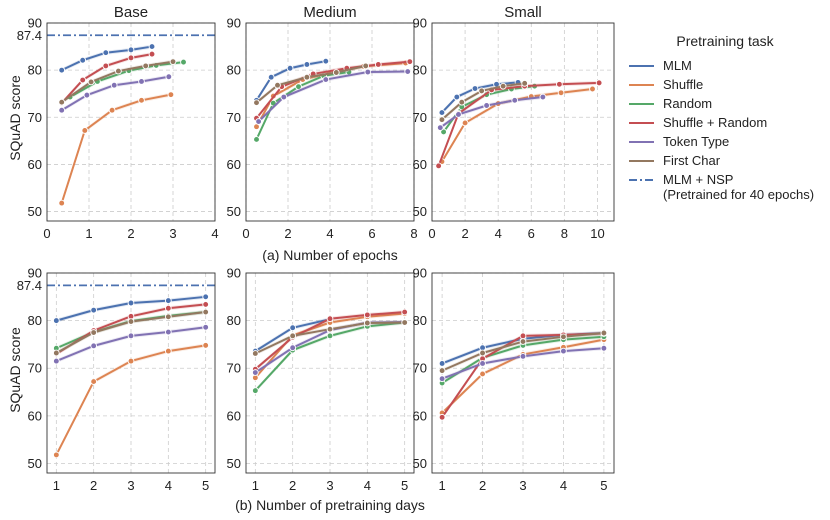  I want to click on legend-entry-random: Random, so click(670, 103).